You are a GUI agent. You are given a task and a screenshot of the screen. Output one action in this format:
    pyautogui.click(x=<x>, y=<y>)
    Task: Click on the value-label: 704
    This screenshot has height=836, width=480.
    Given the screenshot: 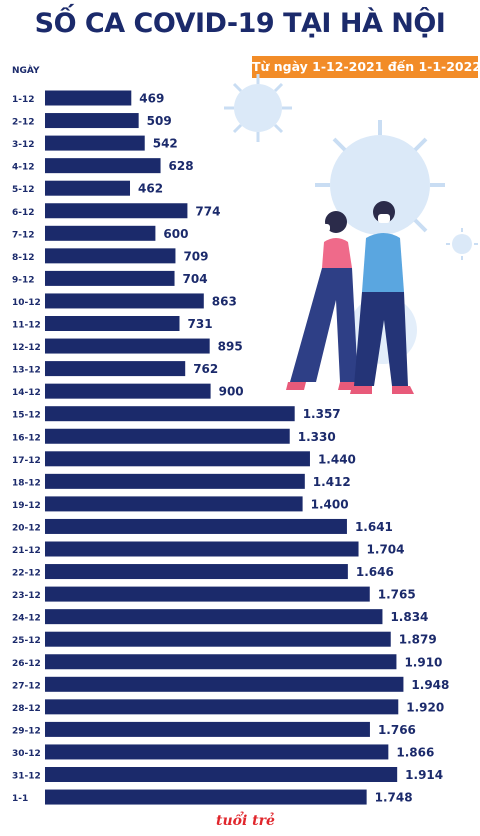 What is the action you would take?
    pyautogui.click(x=195, y=279)
    